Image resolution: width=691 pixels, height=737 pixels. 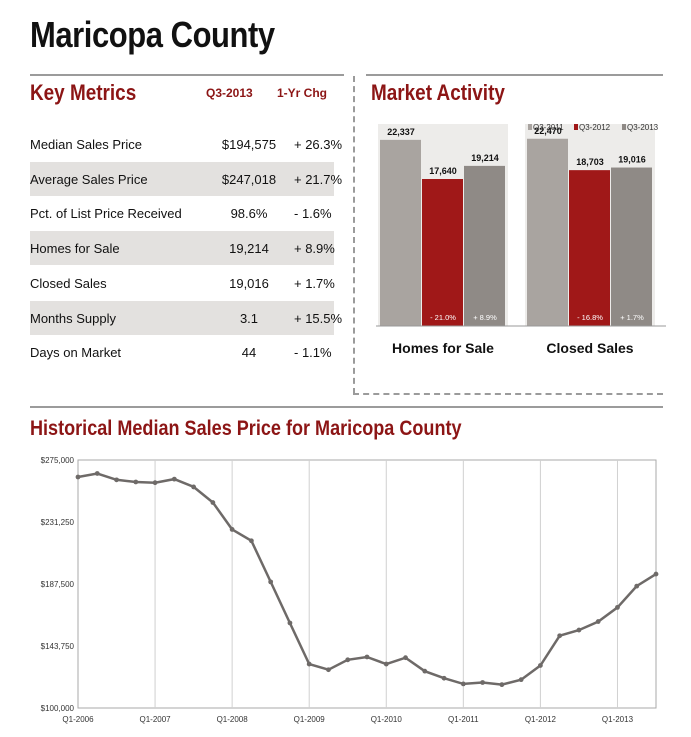 I want to click on metric-label: Median Sales Price, so click(x=86, y=144).